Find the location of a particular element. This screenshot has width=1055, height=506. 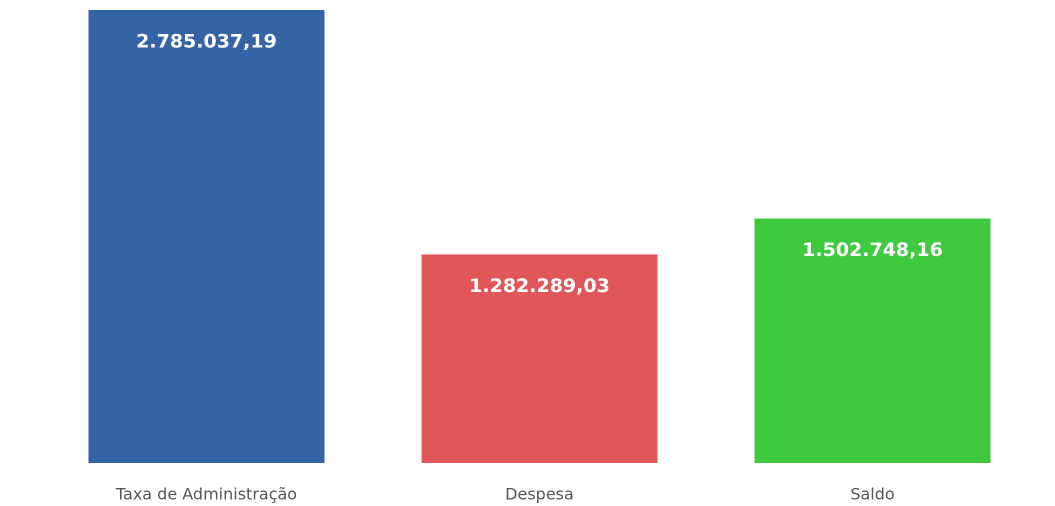

value-label: 1.282.289,03 is located at coordinates (539, 286).